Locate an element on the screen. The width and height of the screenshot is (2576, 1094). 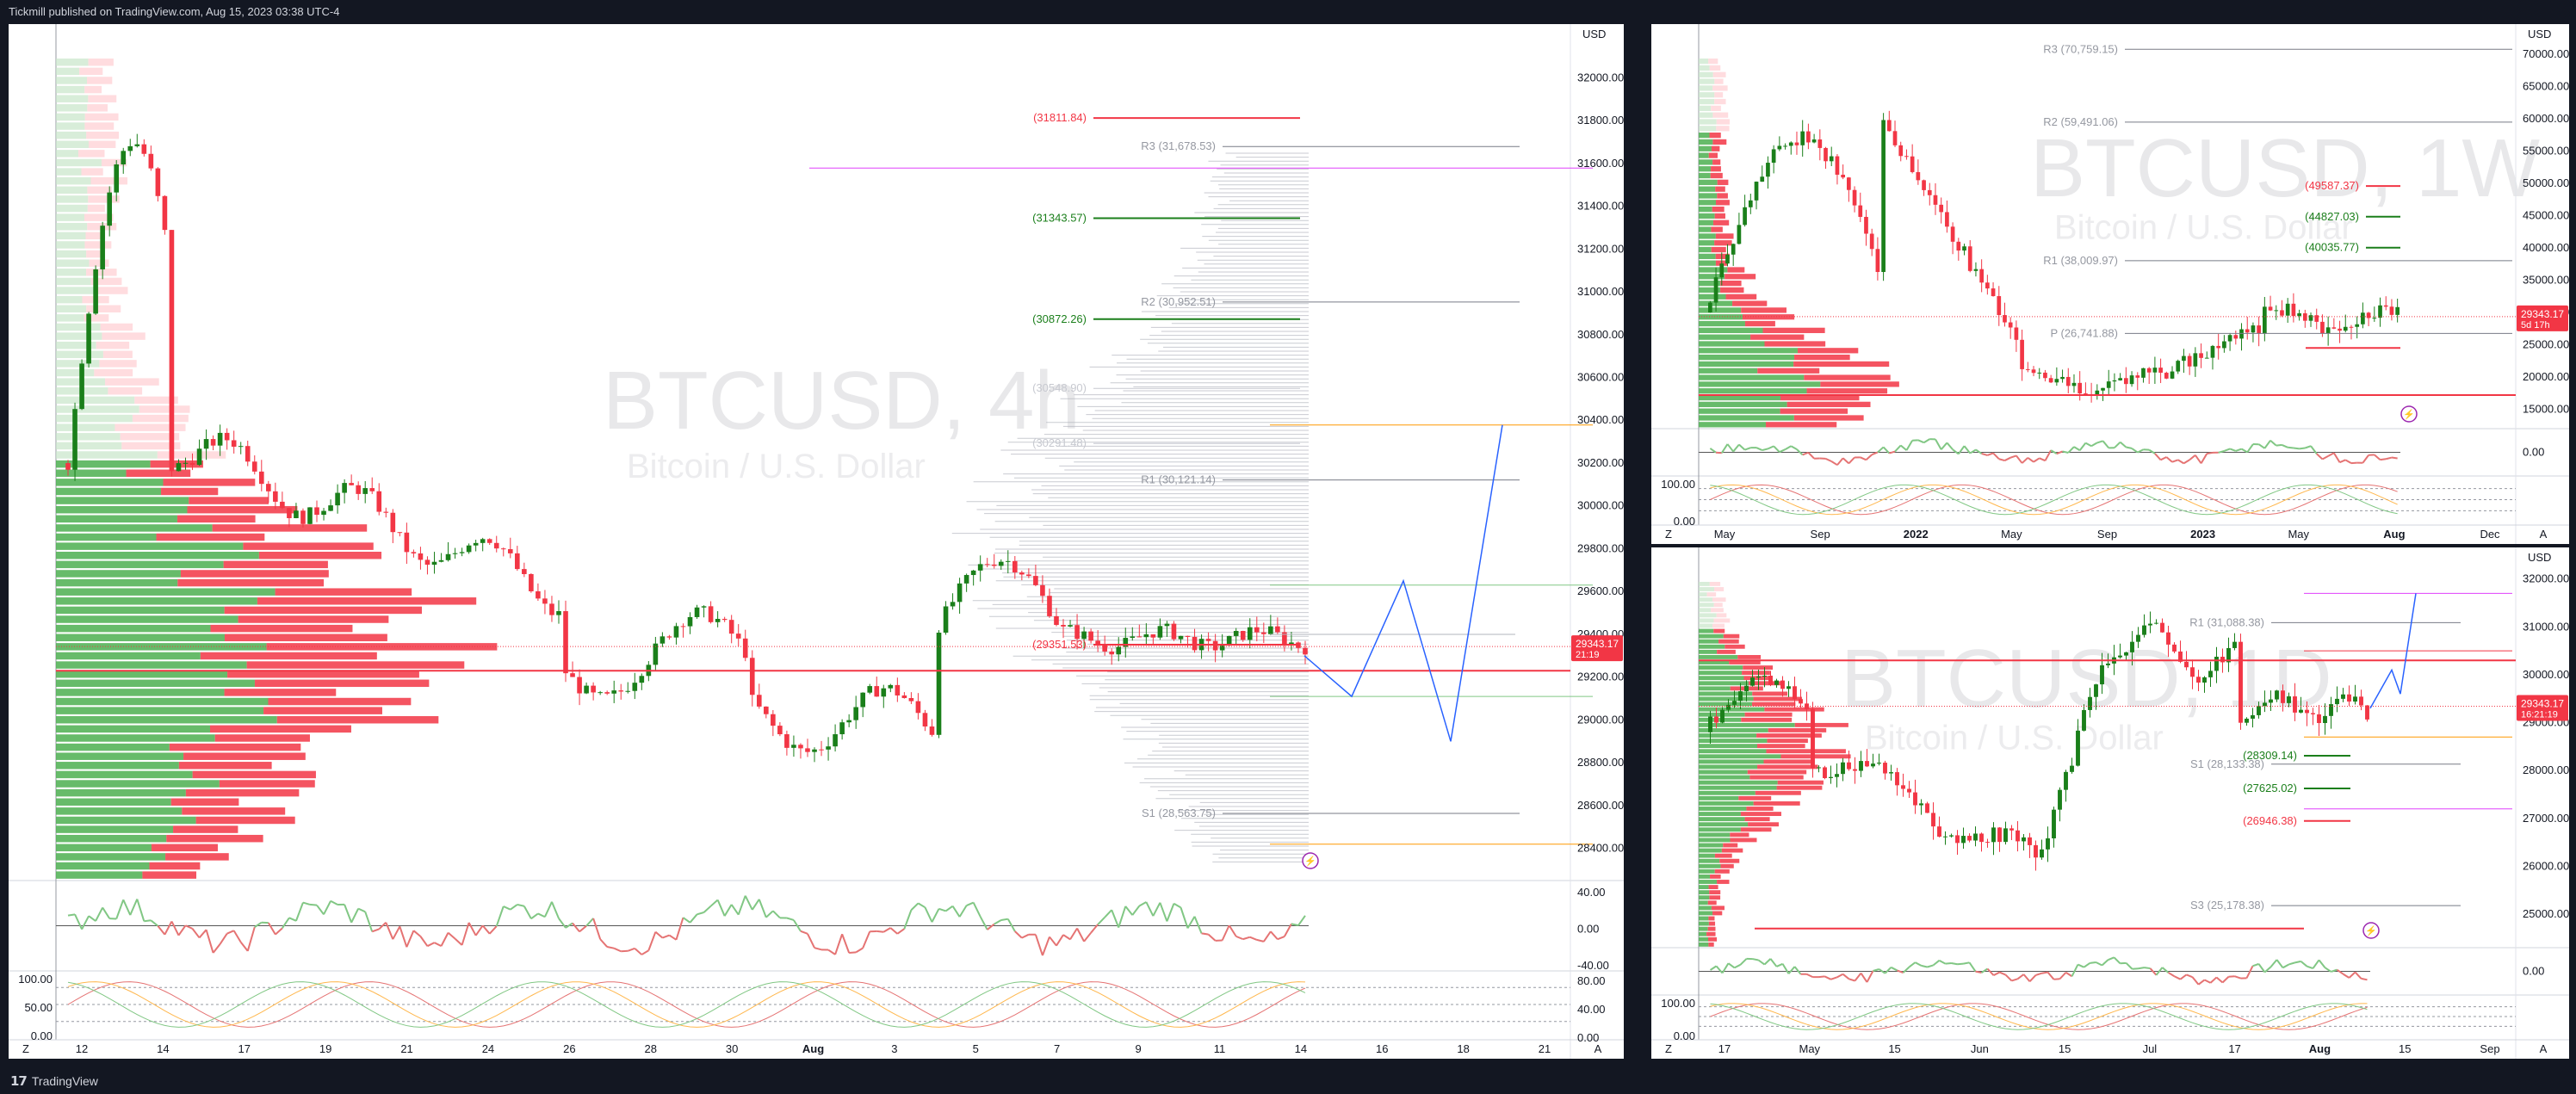
brand-footer: 𝟭𝟳 TradingView is located at coordinates (1288, 1081).